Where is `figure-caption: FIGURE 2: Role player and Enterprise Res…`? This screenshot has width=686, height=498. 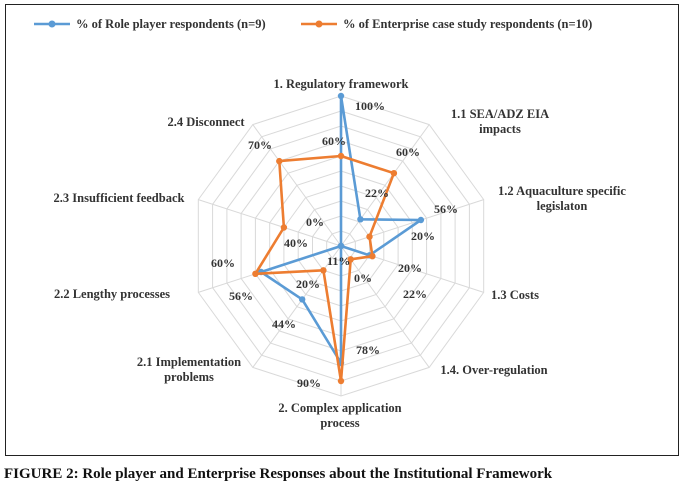
figure-caption: FIGURE 2: Role player and Enterprise Res… is located at coordinates (278, 474).